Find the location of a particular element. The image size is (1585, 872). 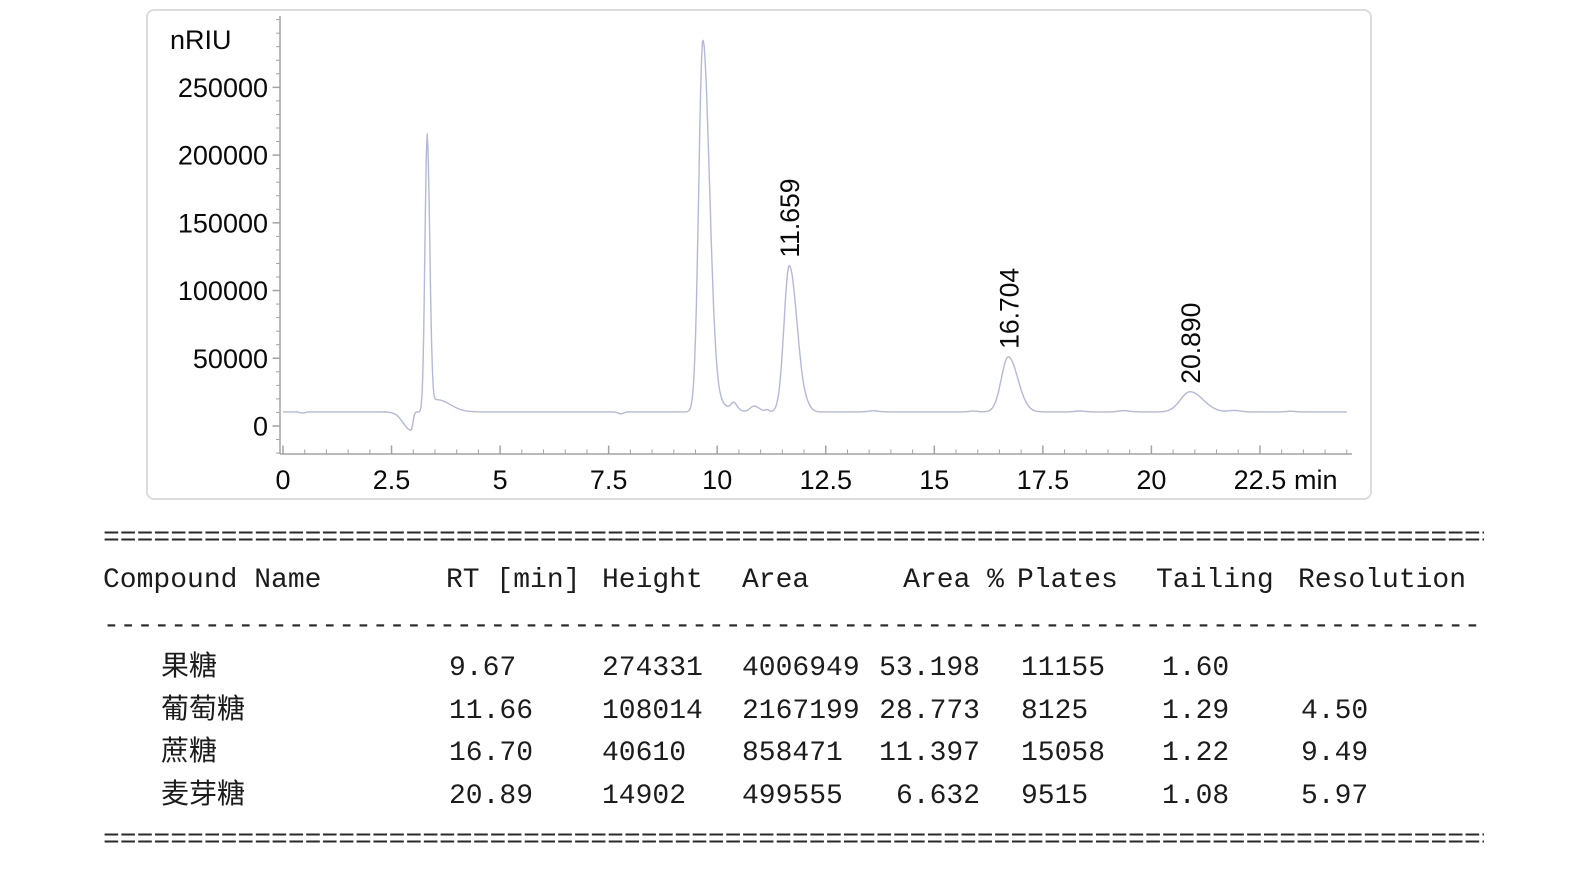

table-cell: 858471 is located at coordinates (792, 753).